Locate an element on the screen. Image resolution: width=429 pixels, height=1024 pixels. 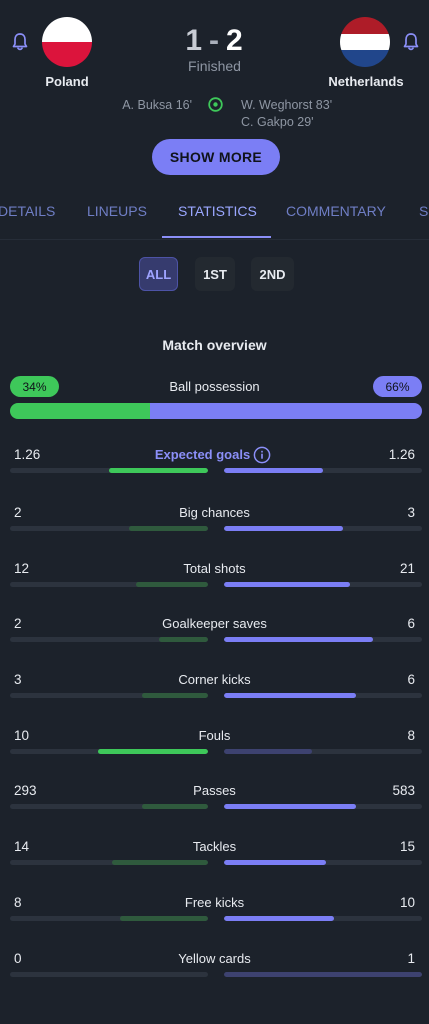
stat-home-value: 293 is located at coordinates (25, 790).